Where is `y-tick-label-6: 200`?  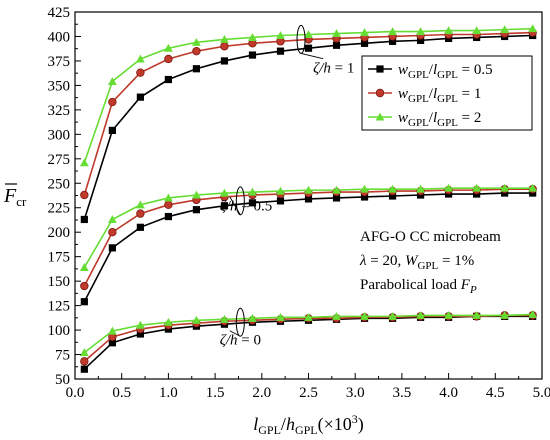 y-tick-label-6: 200 is located at coordinates (59, 233).